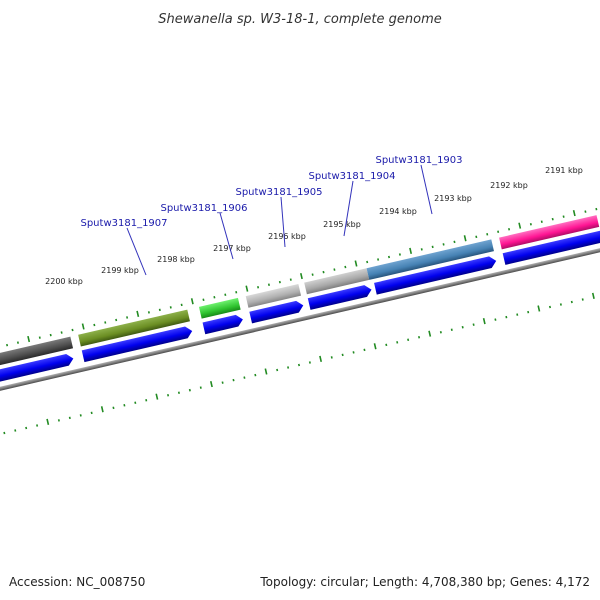  Describe the element at coordinates (232, 248) in the screenshot. I see `tick-label: 2197 kbp` at that location.